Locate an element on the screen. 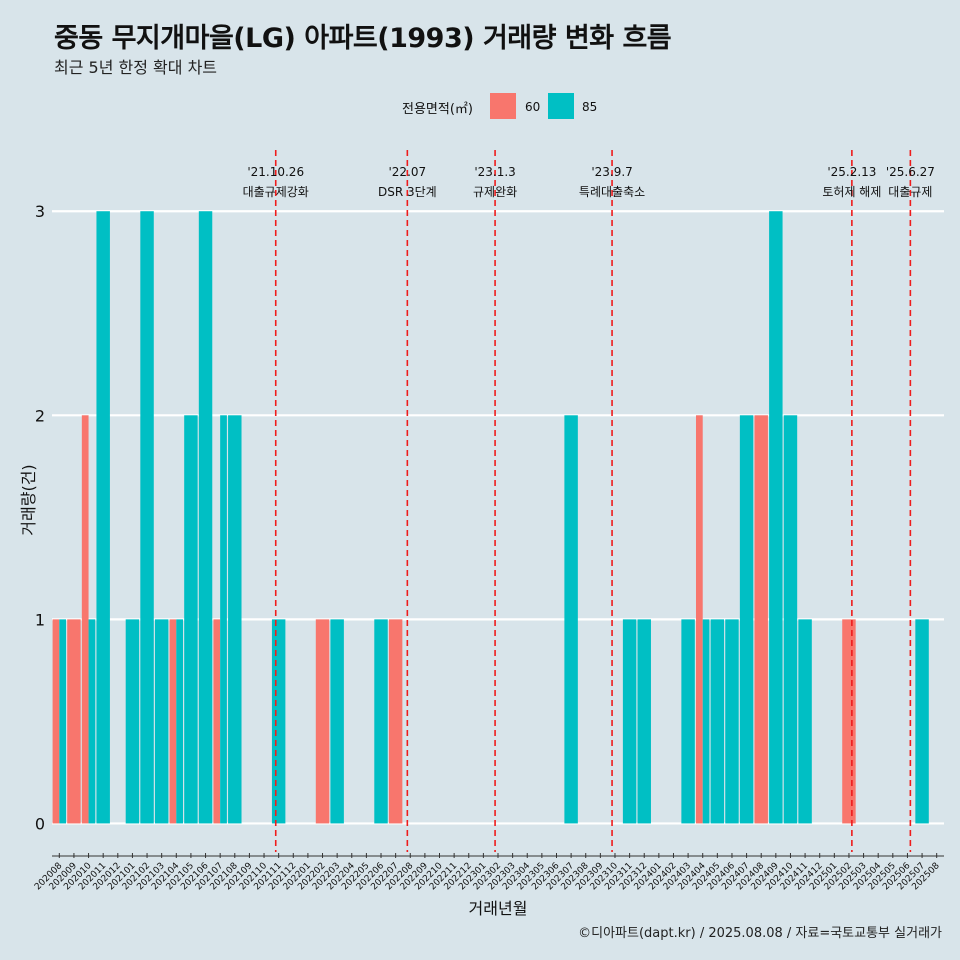 The width and height of the screenshot is (960, 960). event-label-2: 규제완화 is located at coordinates (495, 192).